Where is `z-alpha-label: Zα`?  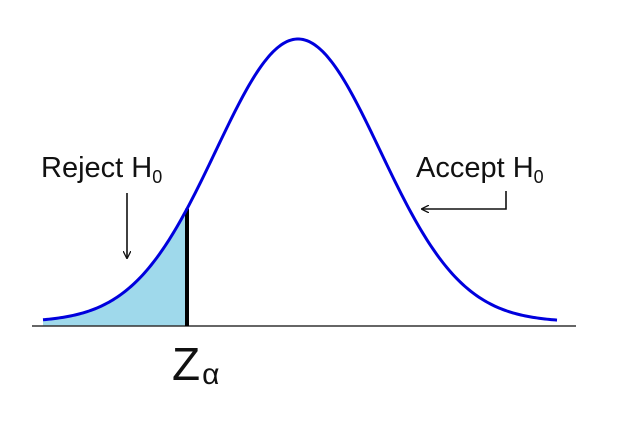 z-alpha-label: Zα is located at coordinates (195, 364).